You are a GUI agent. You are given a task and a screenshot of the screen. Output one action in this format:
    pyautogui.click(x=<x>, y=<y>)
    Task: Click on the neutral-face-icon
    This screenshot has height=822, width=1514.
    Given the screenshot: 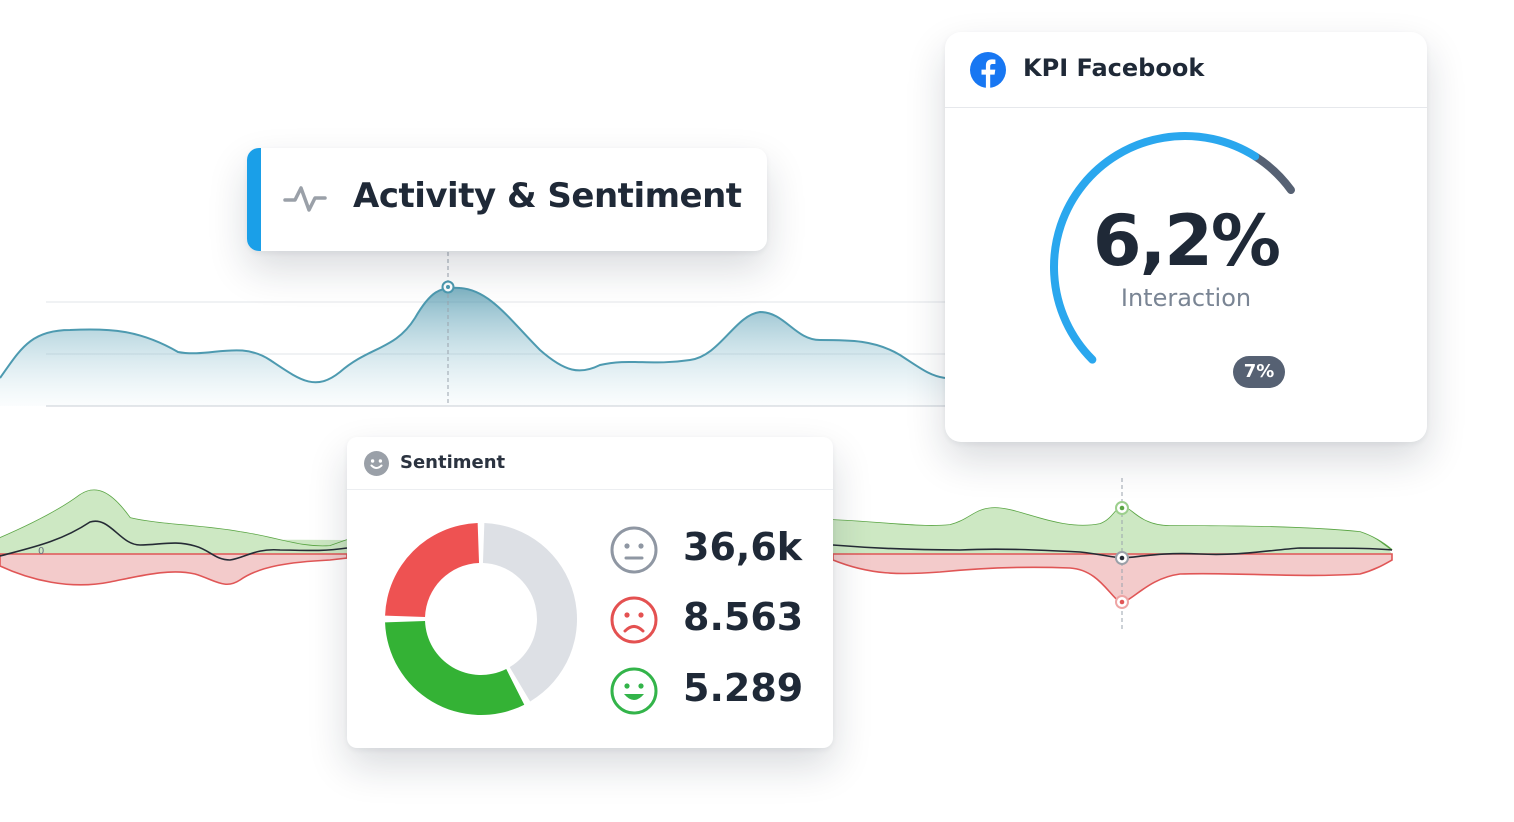 What is the action you would take?
    pyautogui.click(x=634, y=550)
    